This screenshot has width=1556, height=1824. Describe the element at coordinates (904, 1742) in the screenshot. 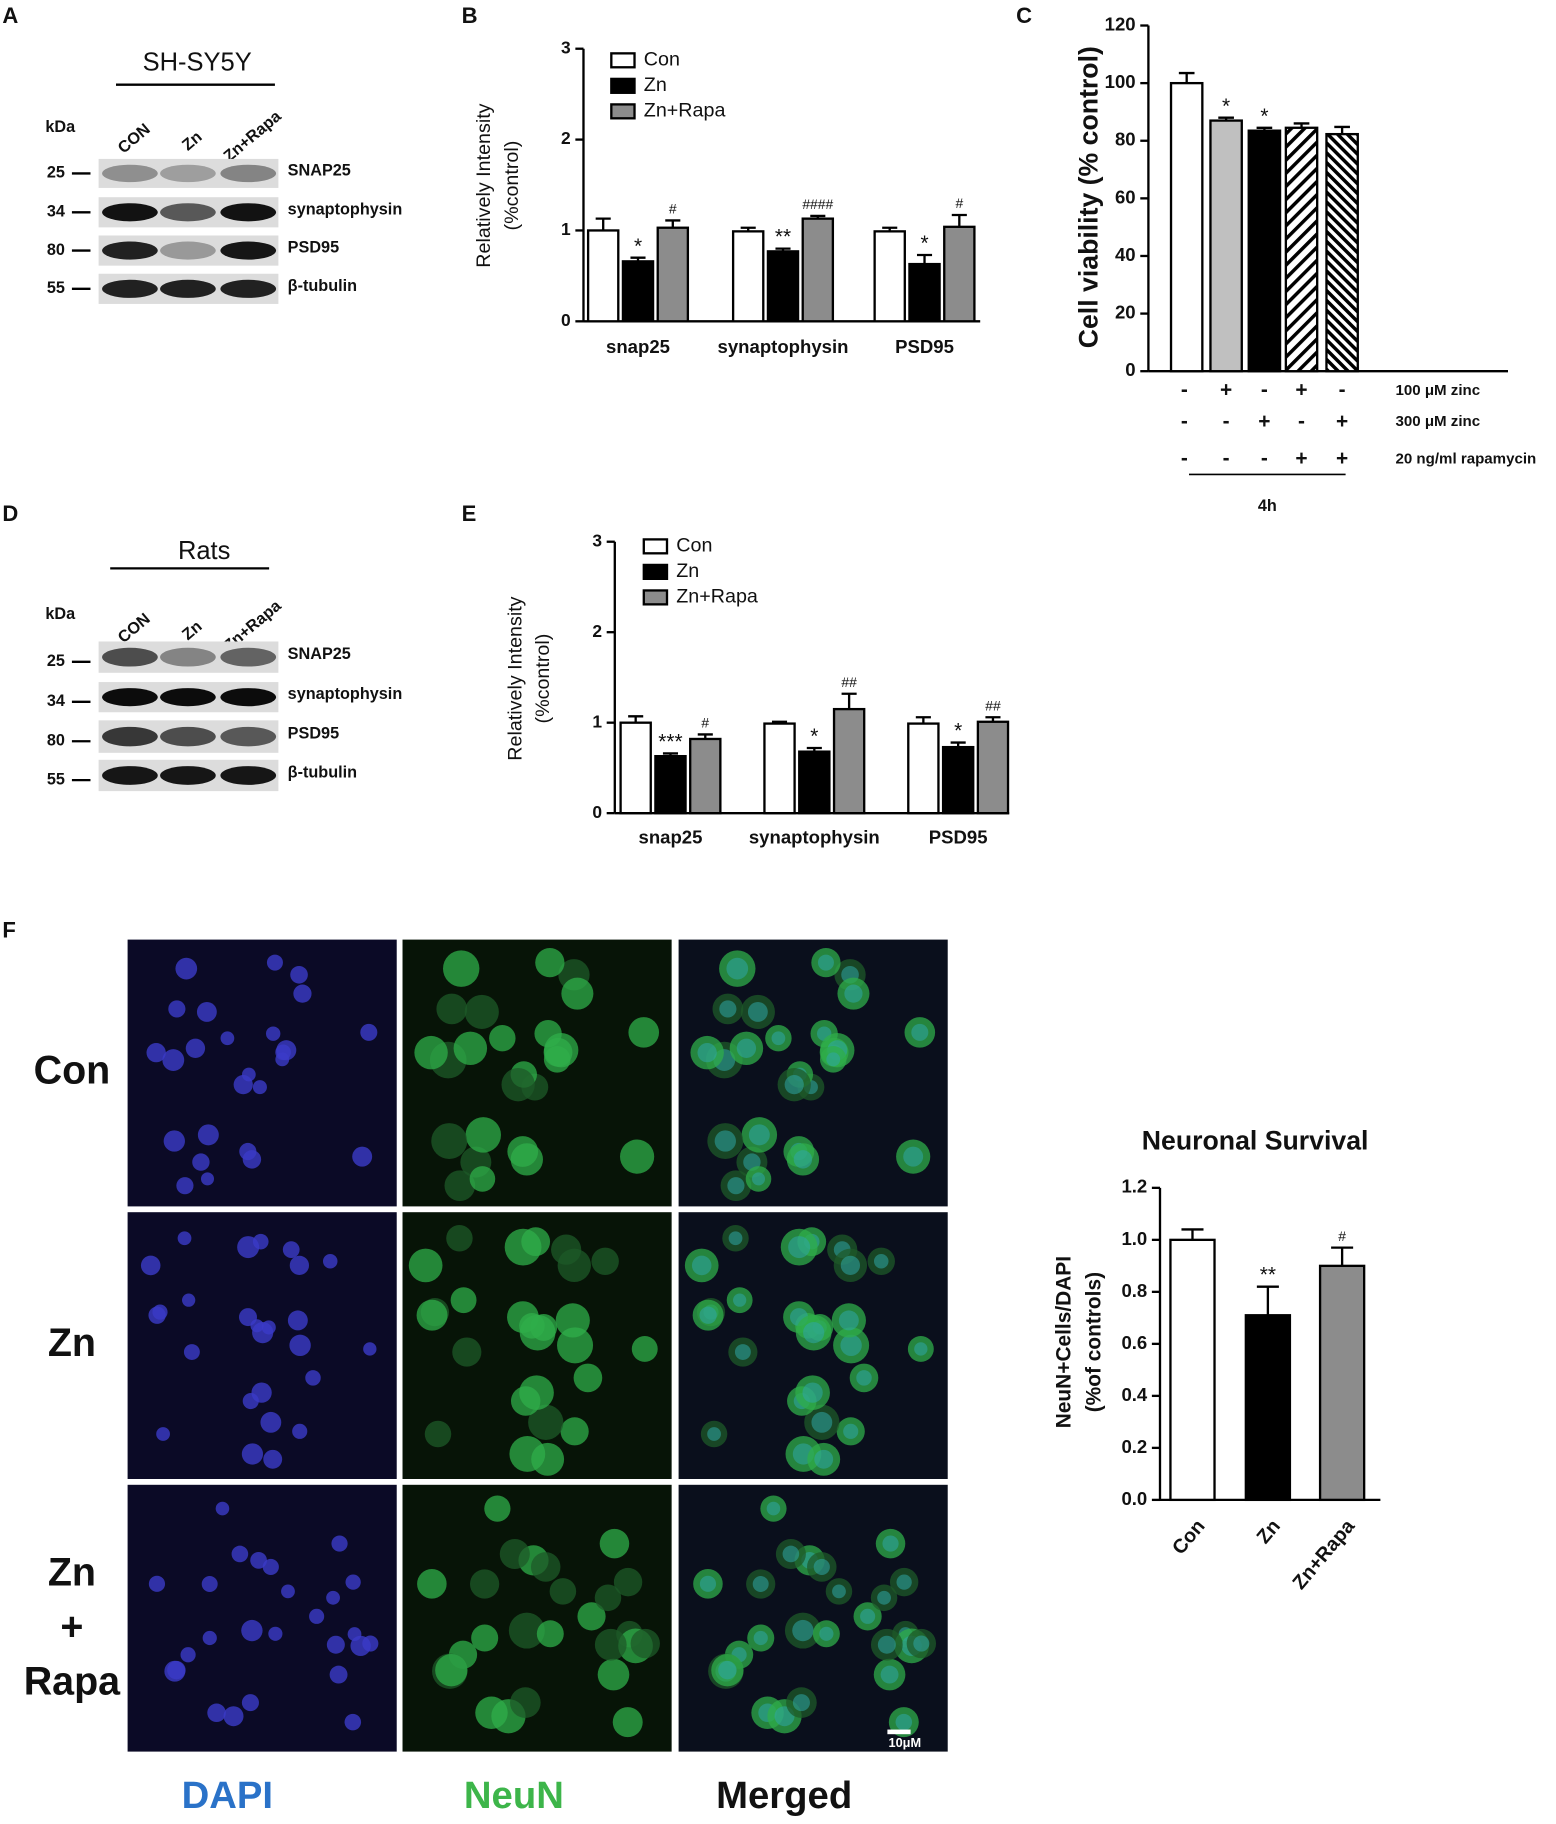

I see `scale-bar-label: 10μM` at that location.